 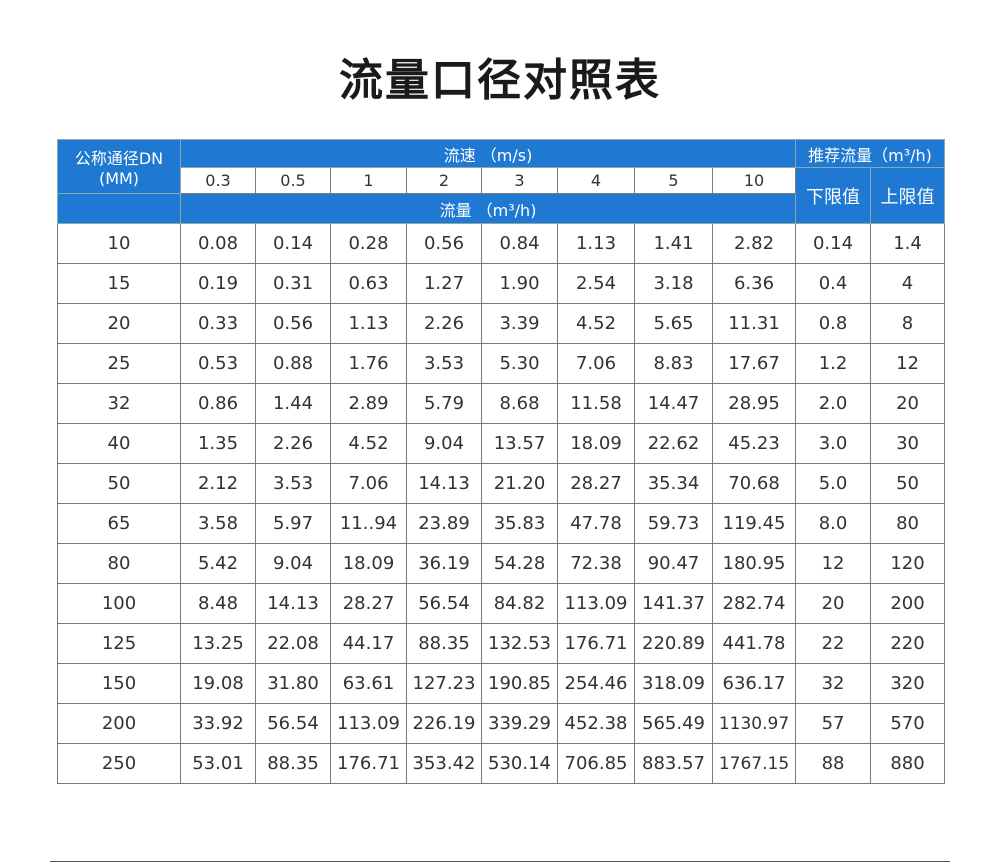 I want to click on flow-cell: 3.39, so click(x=519, y=323).